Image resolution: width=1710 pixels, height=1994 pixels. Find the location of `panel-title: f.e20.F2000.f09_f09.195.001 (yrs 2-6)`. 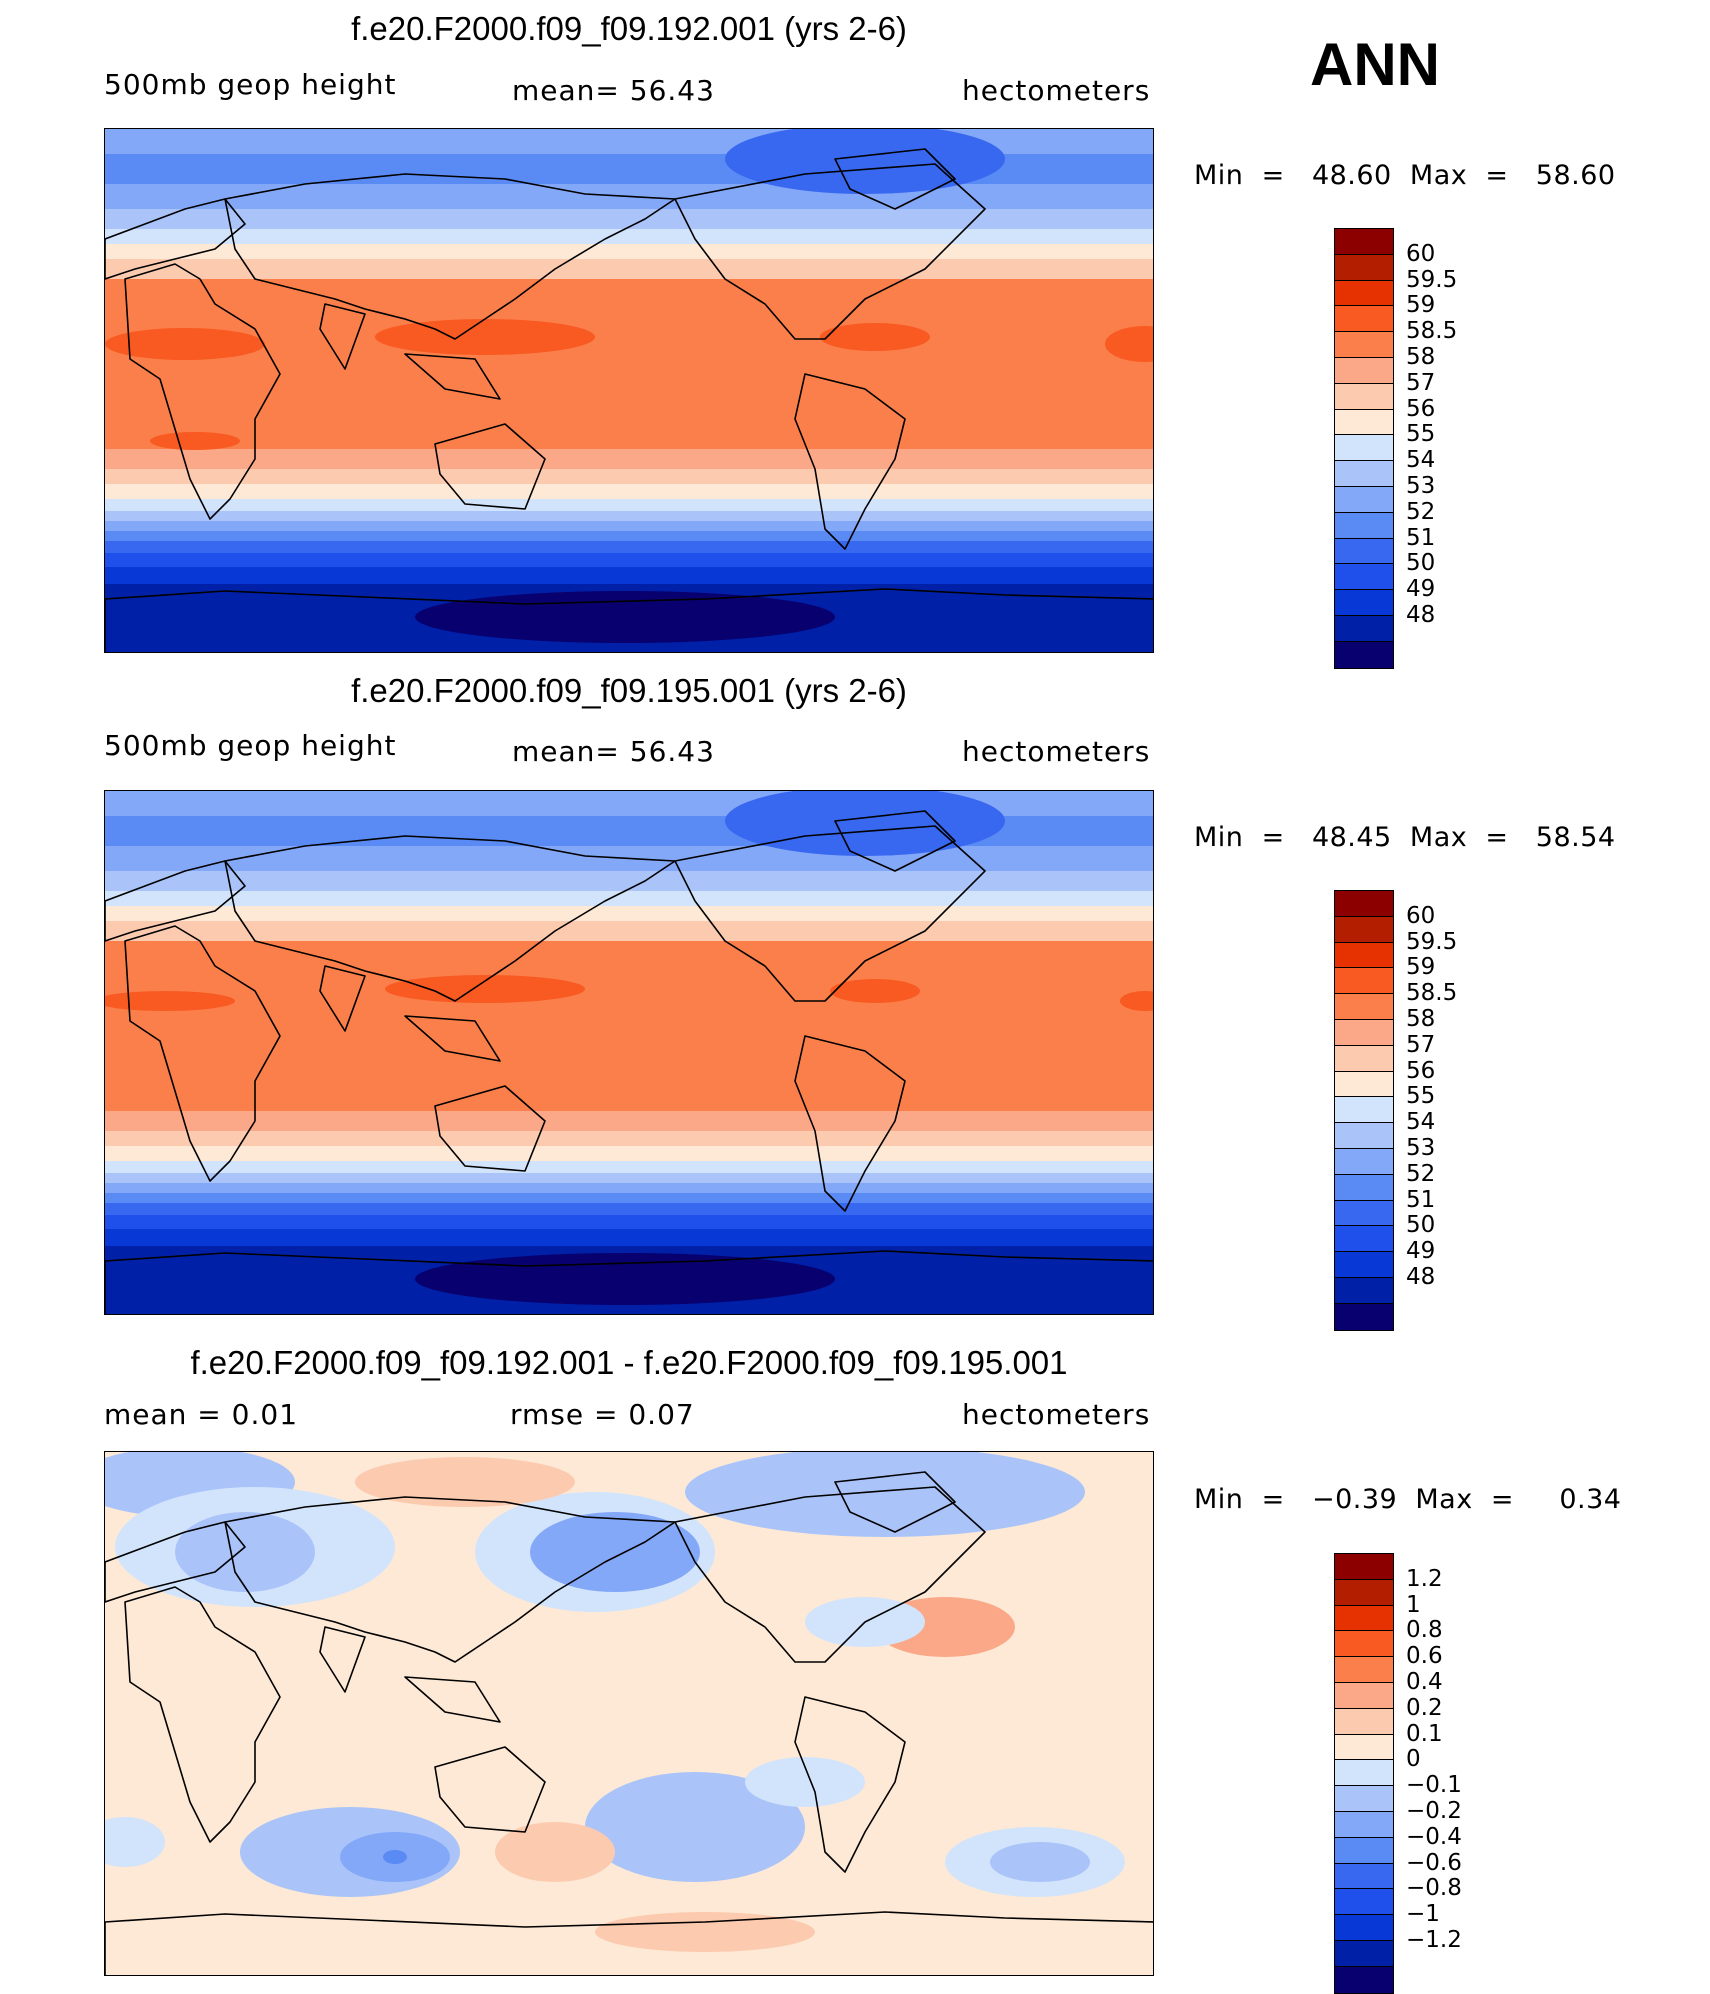

panel-title: f.e20.F2000.f09_f09.195.001 (yrs 2-6) is located at coordinates (629, 690).